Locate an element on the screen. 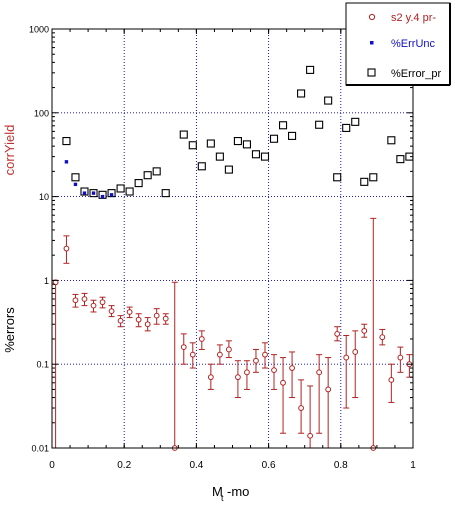 This screenshot has height=516, width=455. x-tick-label: 0.6 is located at coordinates (269, 465).